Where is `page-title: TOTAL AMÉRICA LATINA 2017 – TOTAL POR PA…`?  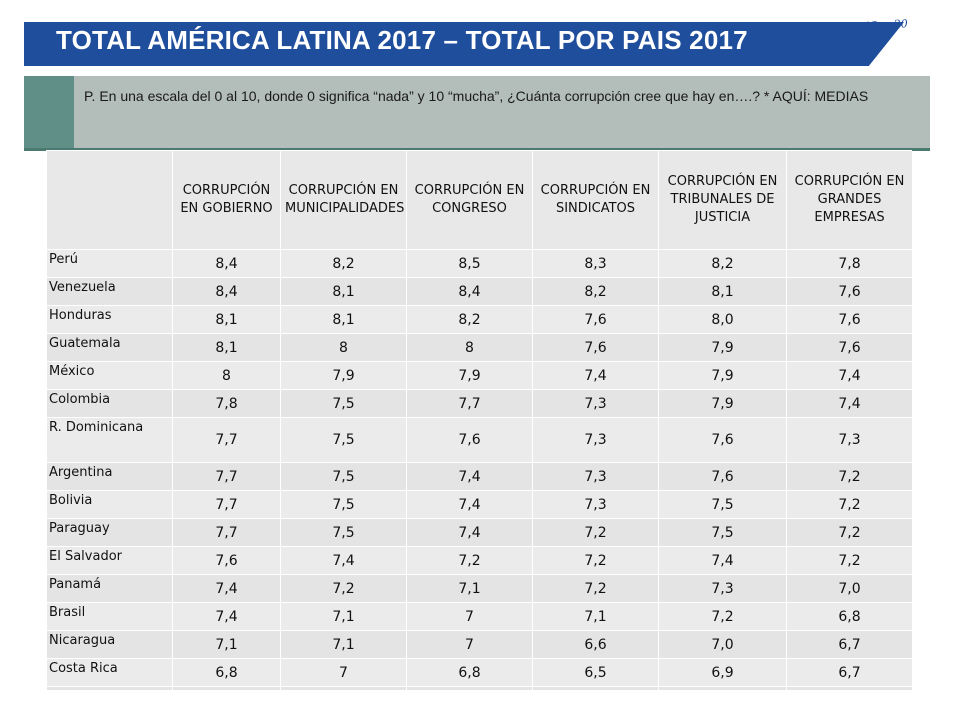
page-title: TOTAL AMÉRICA LATINA 2017 – TOTAL POR PA… is located at coordinates (402, 40).